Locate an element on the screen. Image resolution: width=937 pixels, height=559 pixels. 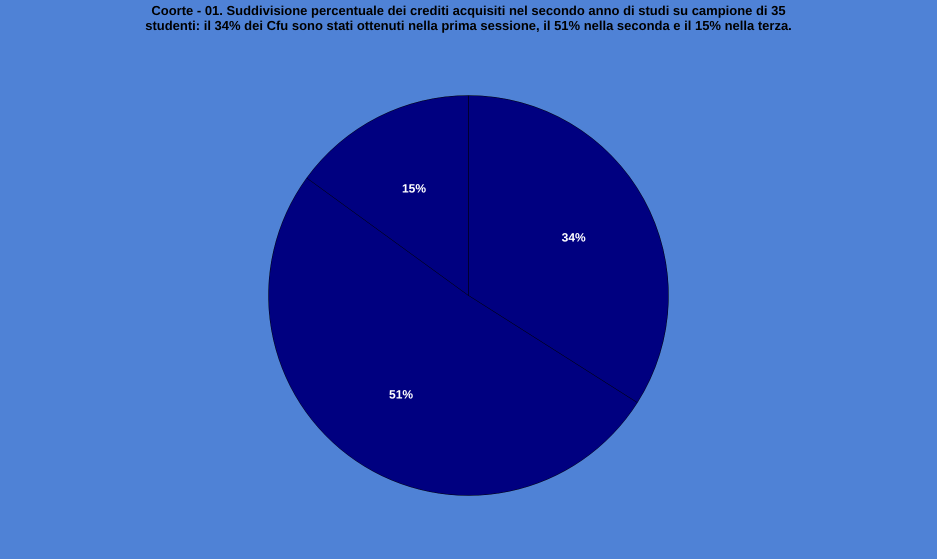
data-label: 15% is located at coordinates (414, 189).